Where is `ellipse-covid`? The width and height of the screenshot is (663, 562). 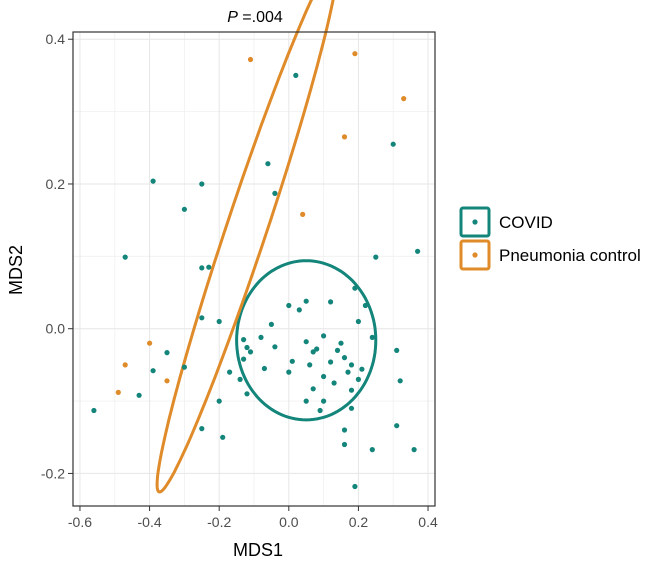
ellipse-covid is located at coordinates (306, 340).